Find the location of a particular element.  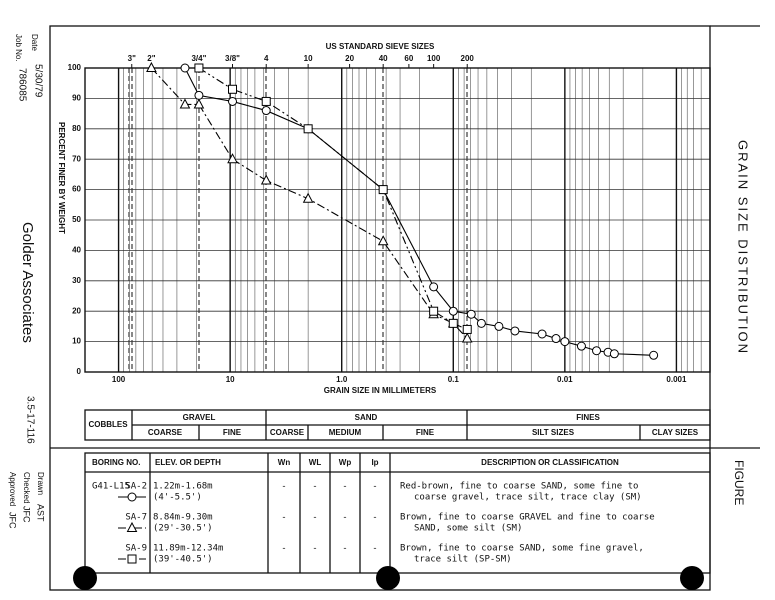

date: 5/30/79 is located at coordinates (37, 81).